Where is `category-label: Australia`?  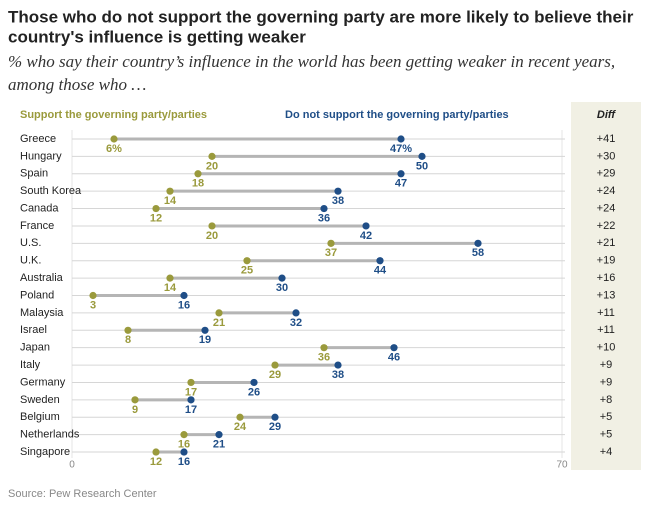 category-label: Australia is located at coordinates (42, 278).